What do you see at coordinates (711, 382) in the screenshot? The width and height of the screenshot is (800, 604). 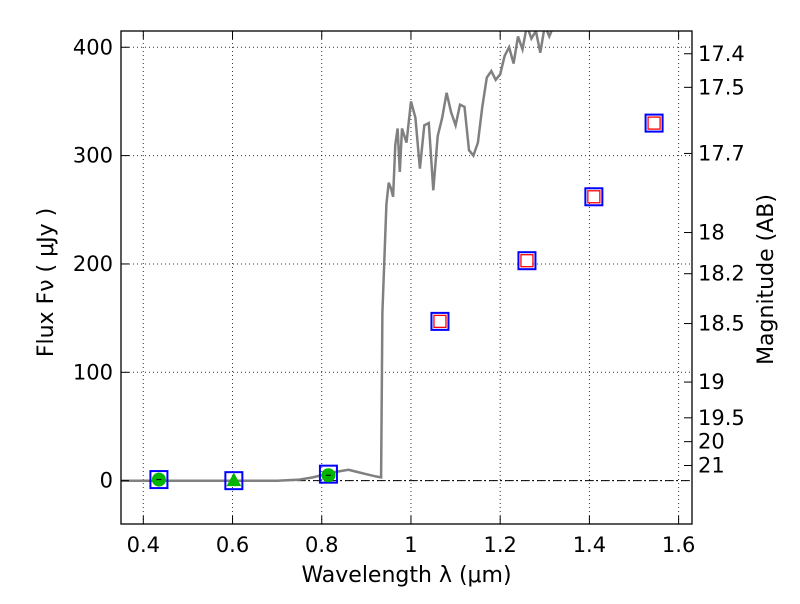 I see `mag-tick-label: 19` at bounding box center [711, 382].